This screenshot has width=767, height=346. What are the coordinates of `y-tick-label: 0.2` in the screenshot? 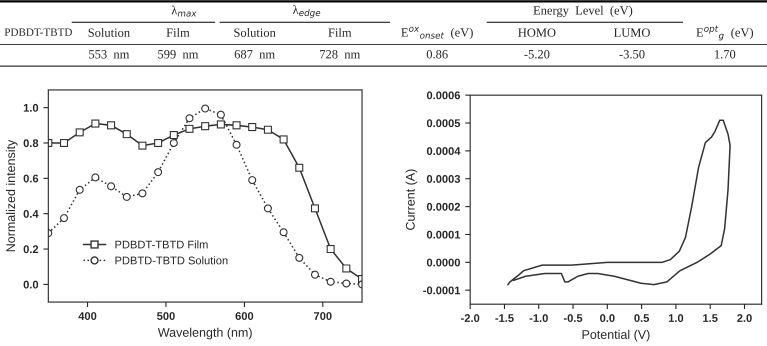 It's located at (31, 249).